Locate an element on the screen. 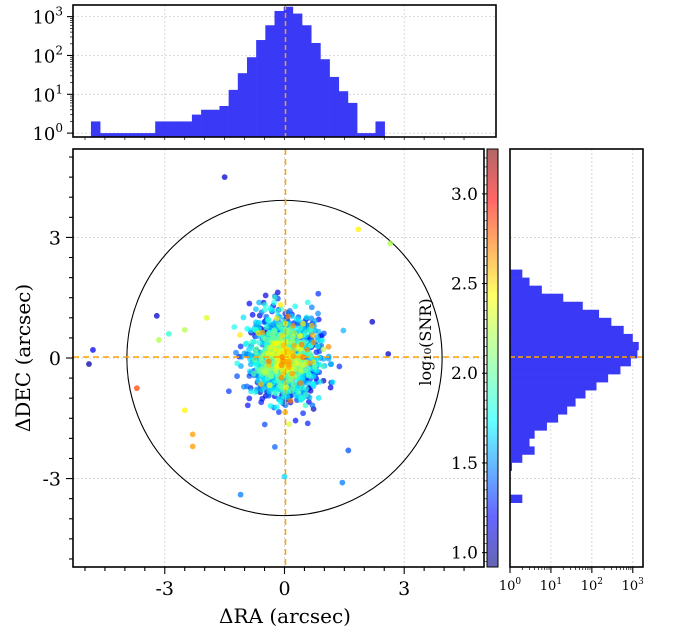 The height and width of the screenshot is (633, 673). top-y-tick-label: 10² is located at coordinates (47, 55).